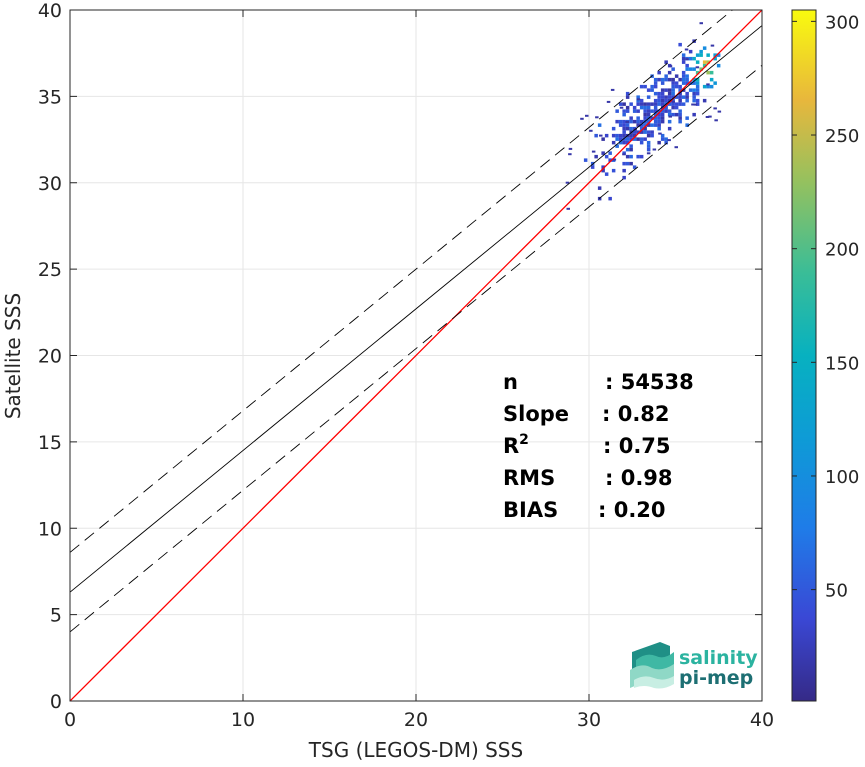 The width and height of the screenshot is (865, 767). Describe the element at coordinates (842, 22) in the screenshot. I see `colorbar-tick-label: 300` at that location.